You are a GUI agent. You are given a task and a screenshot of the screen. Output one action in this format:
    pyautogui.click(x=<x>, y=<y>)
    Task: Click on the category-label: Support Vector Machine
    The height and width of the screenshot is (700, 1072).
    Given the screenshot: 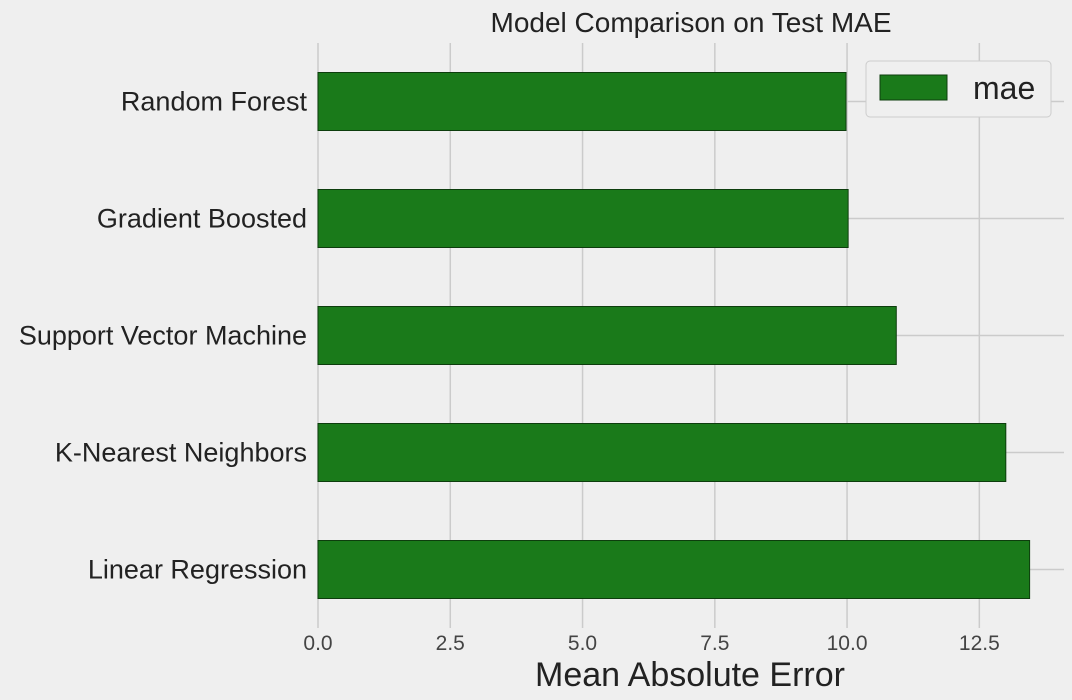 What is the action you would take?
    pyautogui.click(x=163, y=336)
    